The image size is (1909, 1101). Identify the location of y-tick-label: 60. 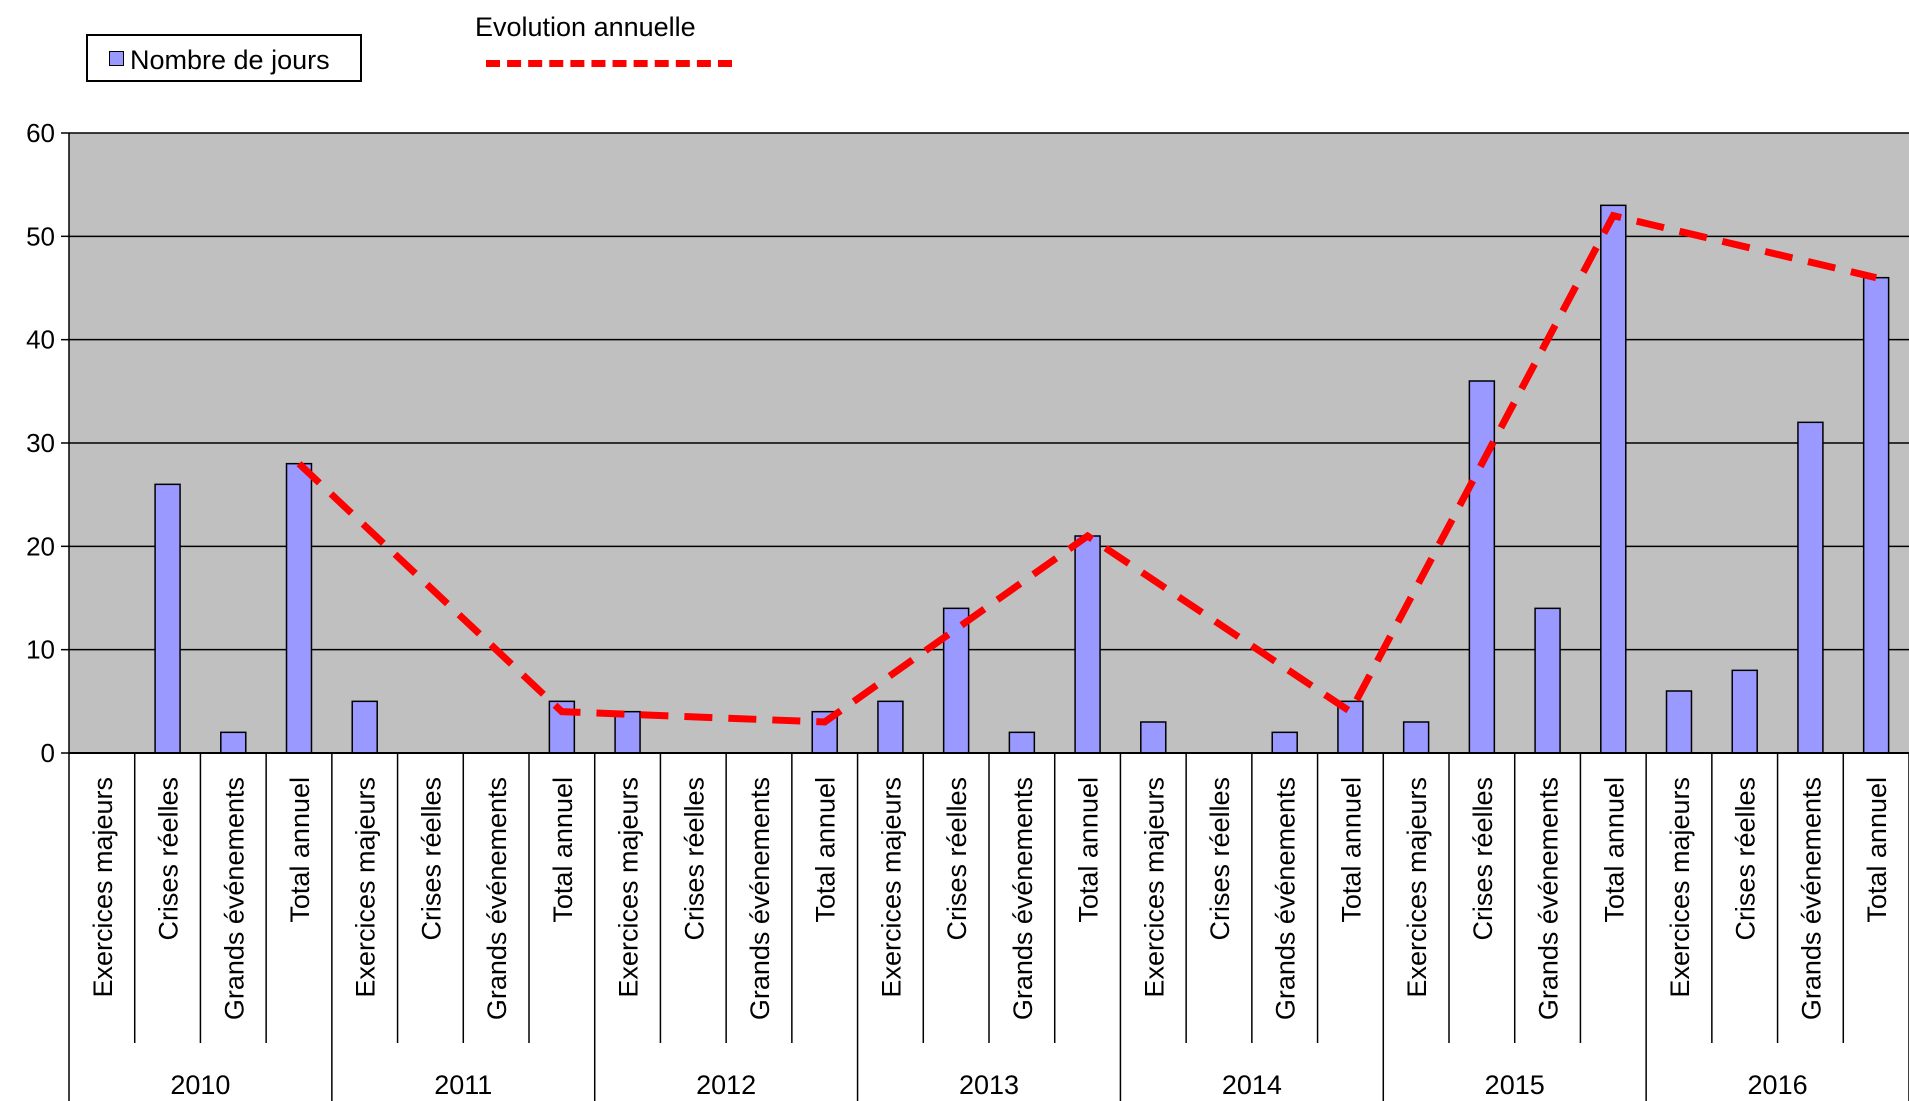
(40, 133).